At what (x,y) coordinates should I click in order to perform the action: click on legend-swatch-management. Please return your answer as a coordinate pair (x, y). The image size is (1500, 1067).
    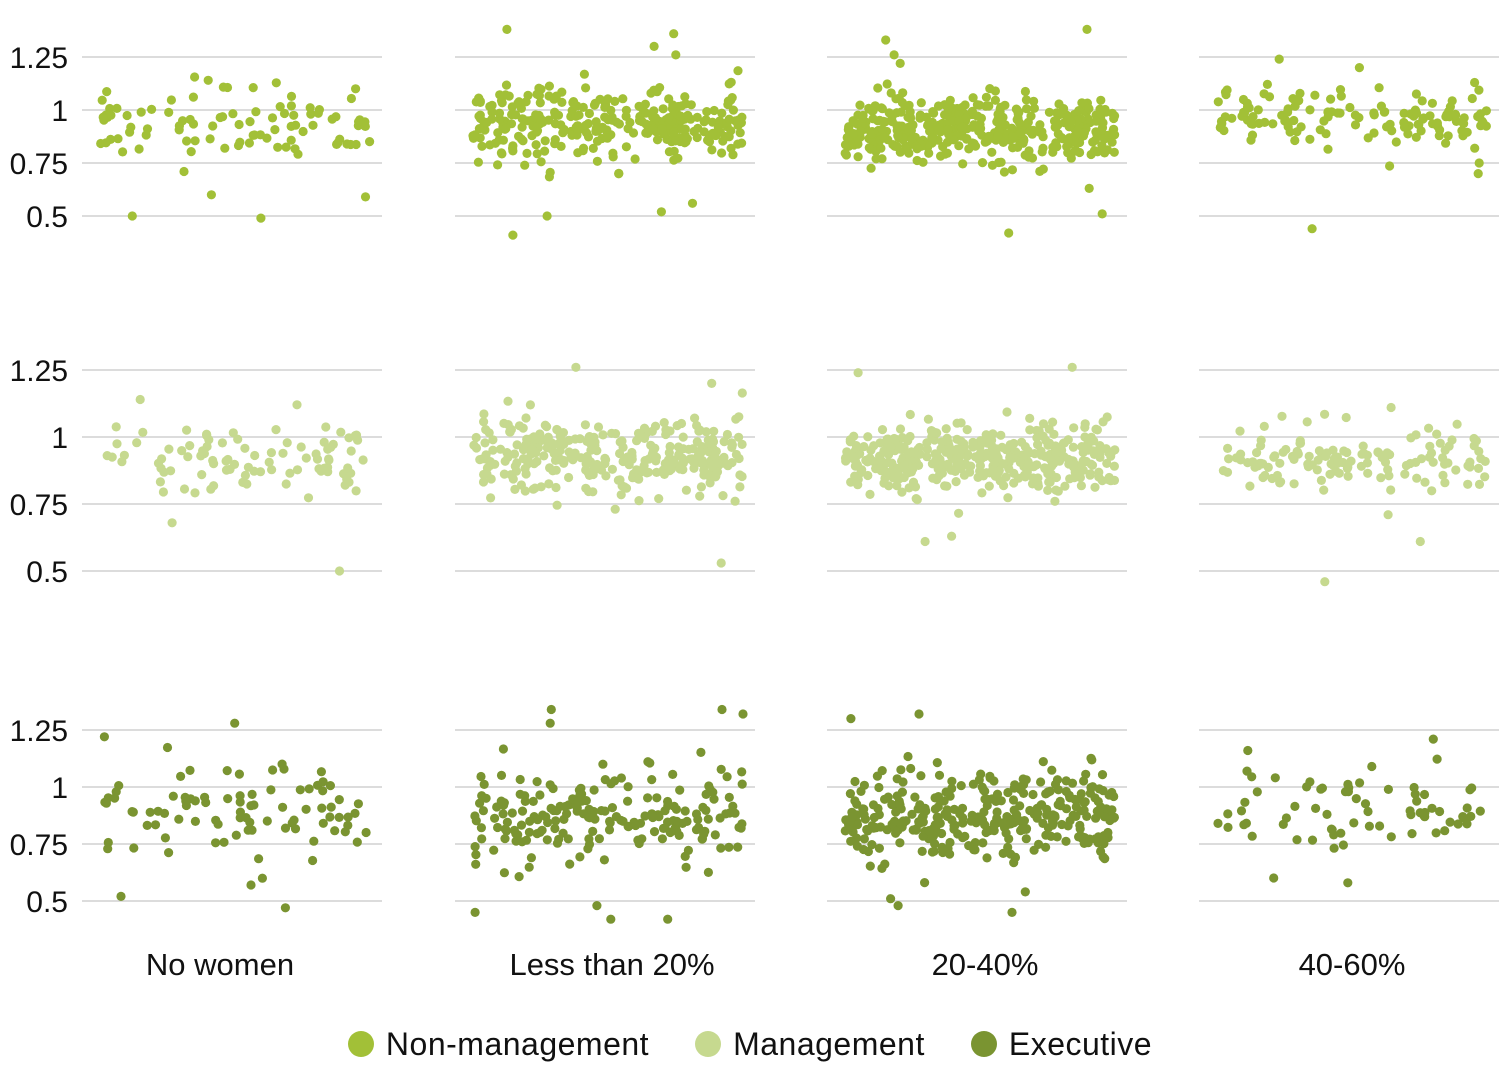
    Looking at the image, I should click on (708, 1044).